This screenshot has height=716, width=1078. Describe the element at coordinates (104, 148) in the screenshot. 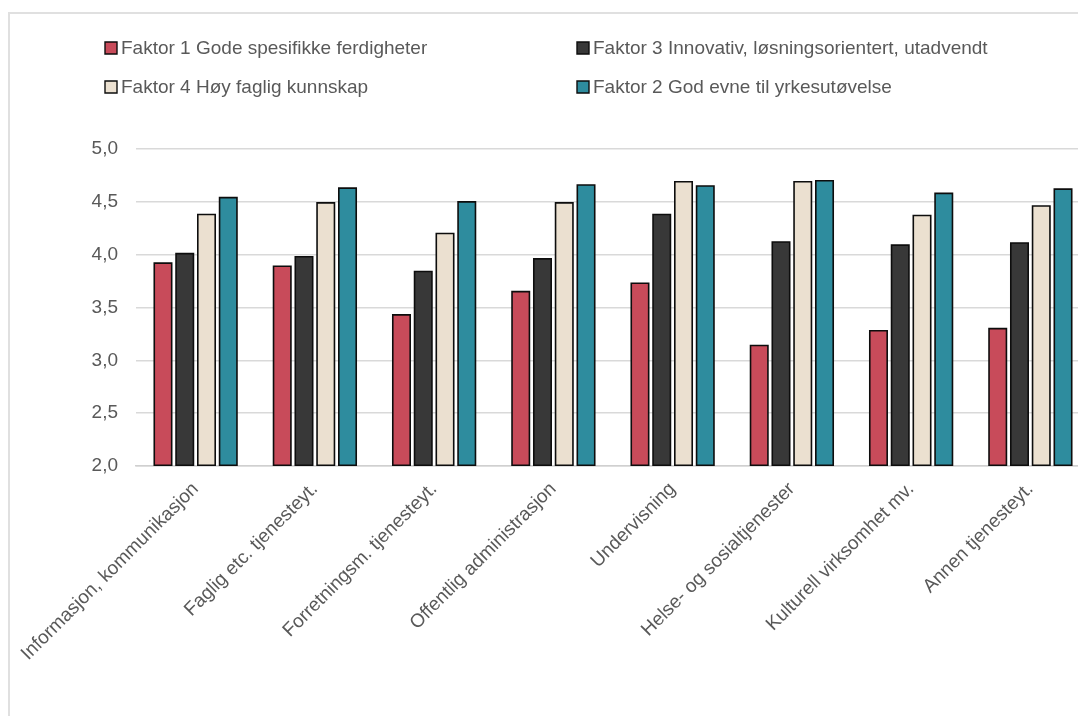

I see `y-tick-label: 5,0` at that location.